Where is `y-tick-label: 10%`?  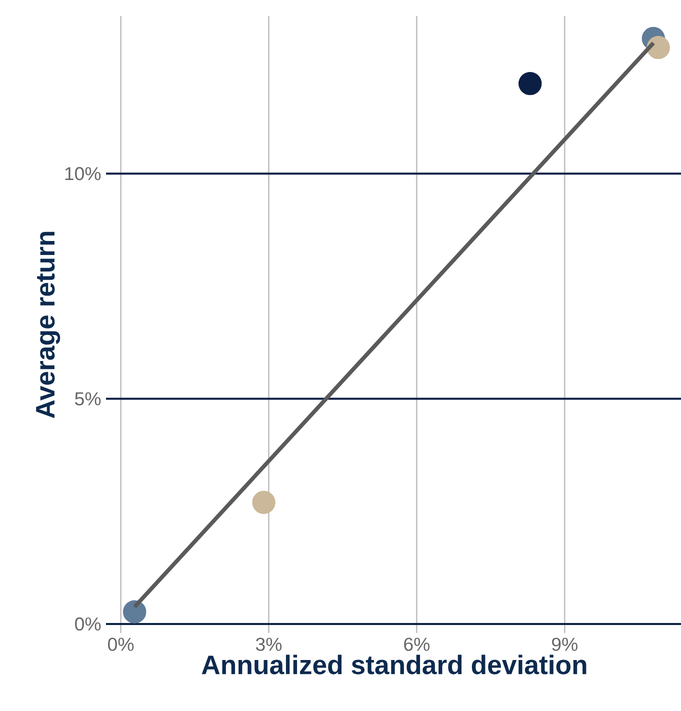
y-tick-label: 10% is located at coordinates (83, 173).